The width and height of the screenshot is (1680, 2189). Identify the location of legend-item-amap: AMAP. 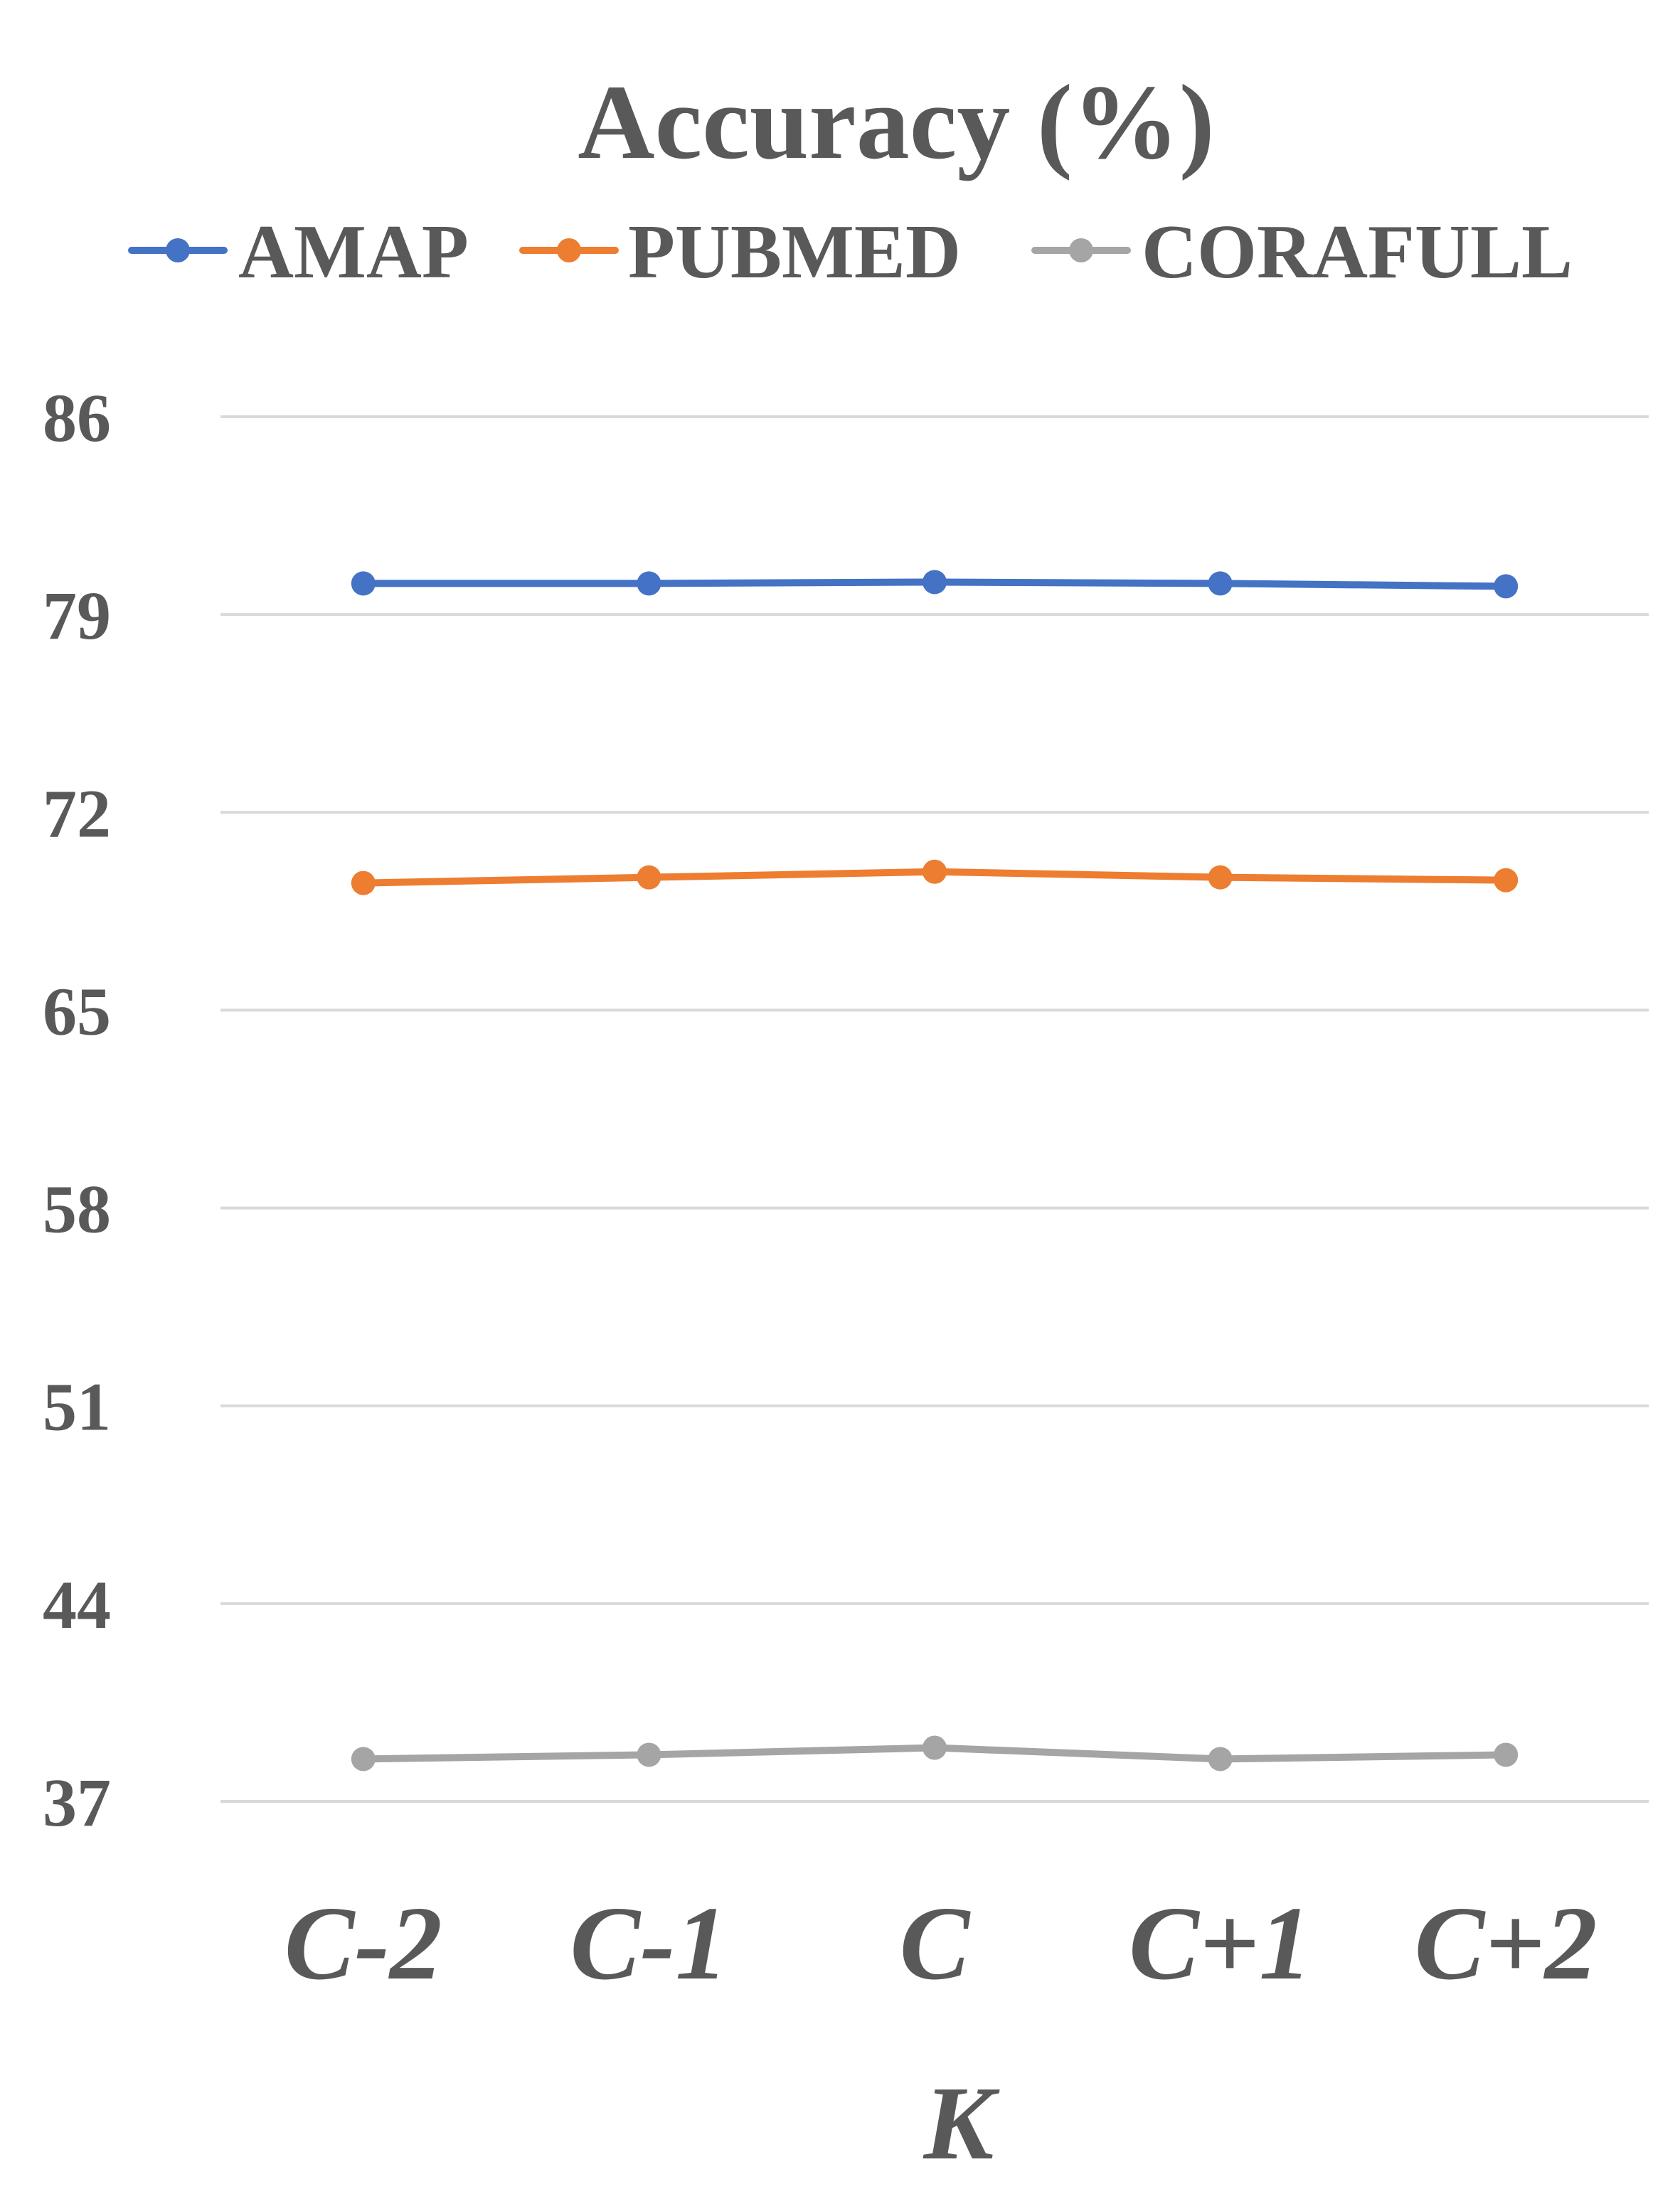
(298, 252).